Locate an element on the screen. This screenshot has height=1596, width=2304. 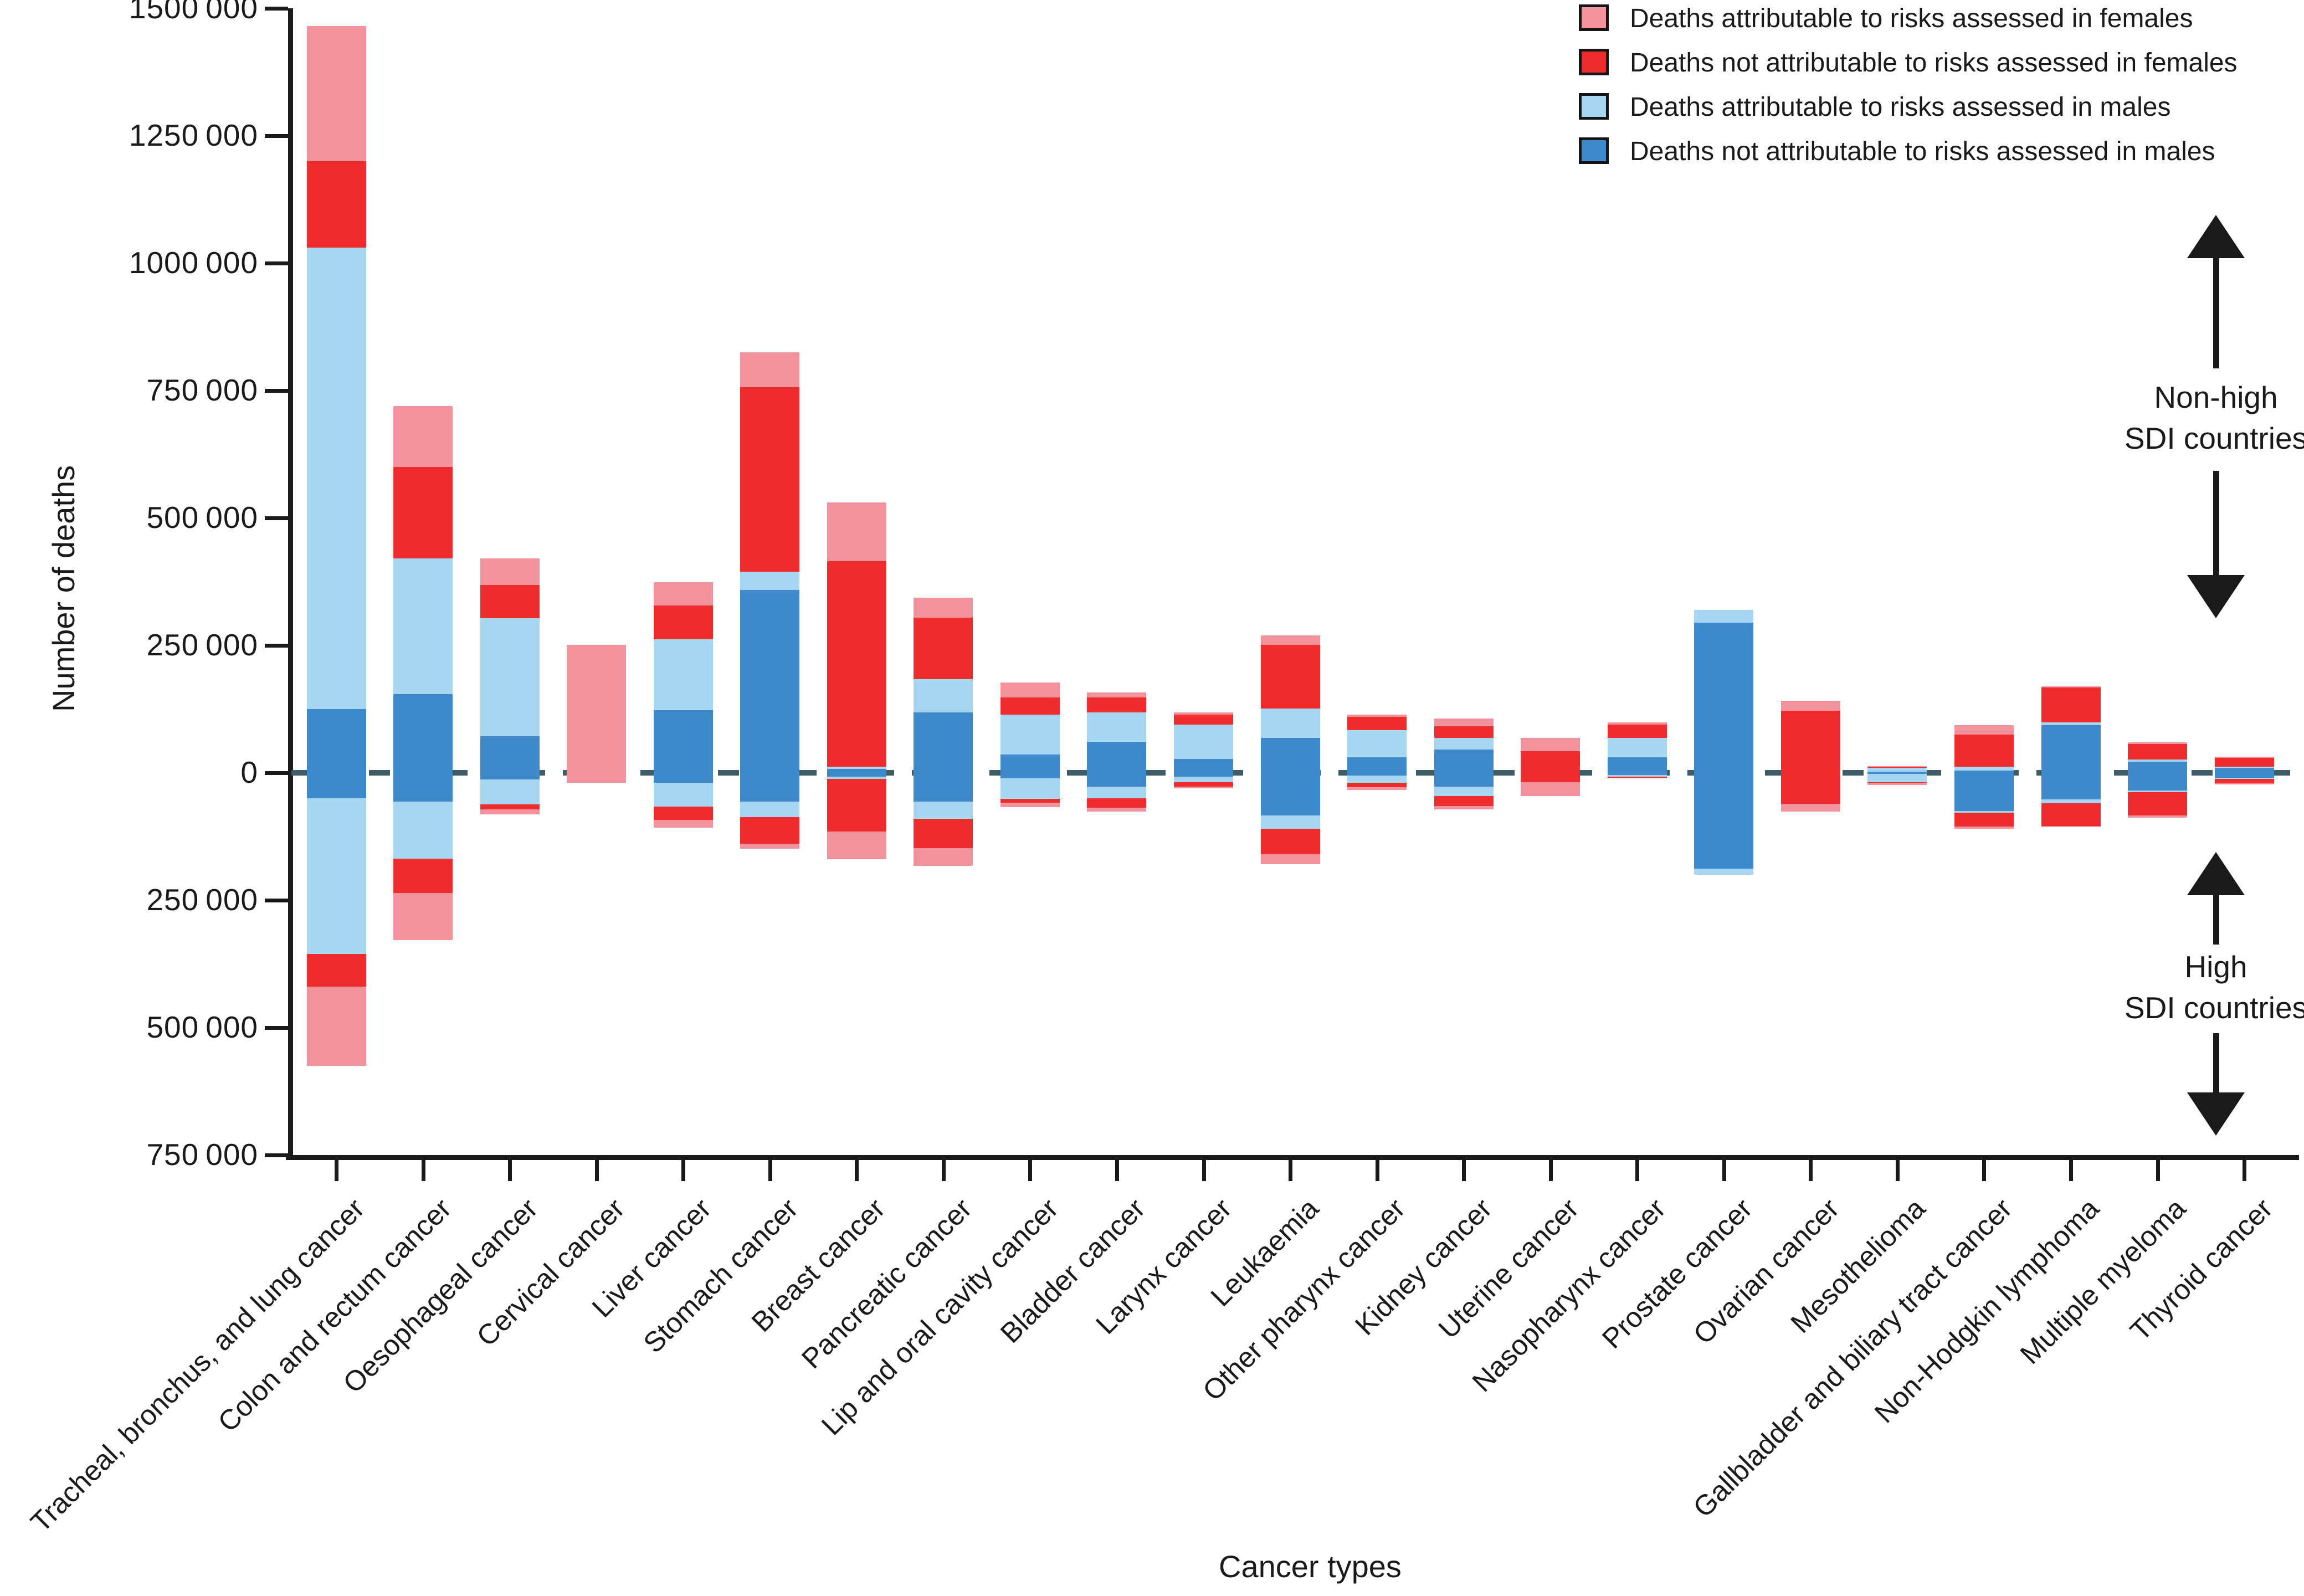
y-axis-tick-label: 0 is located at coordinates (249, 772).